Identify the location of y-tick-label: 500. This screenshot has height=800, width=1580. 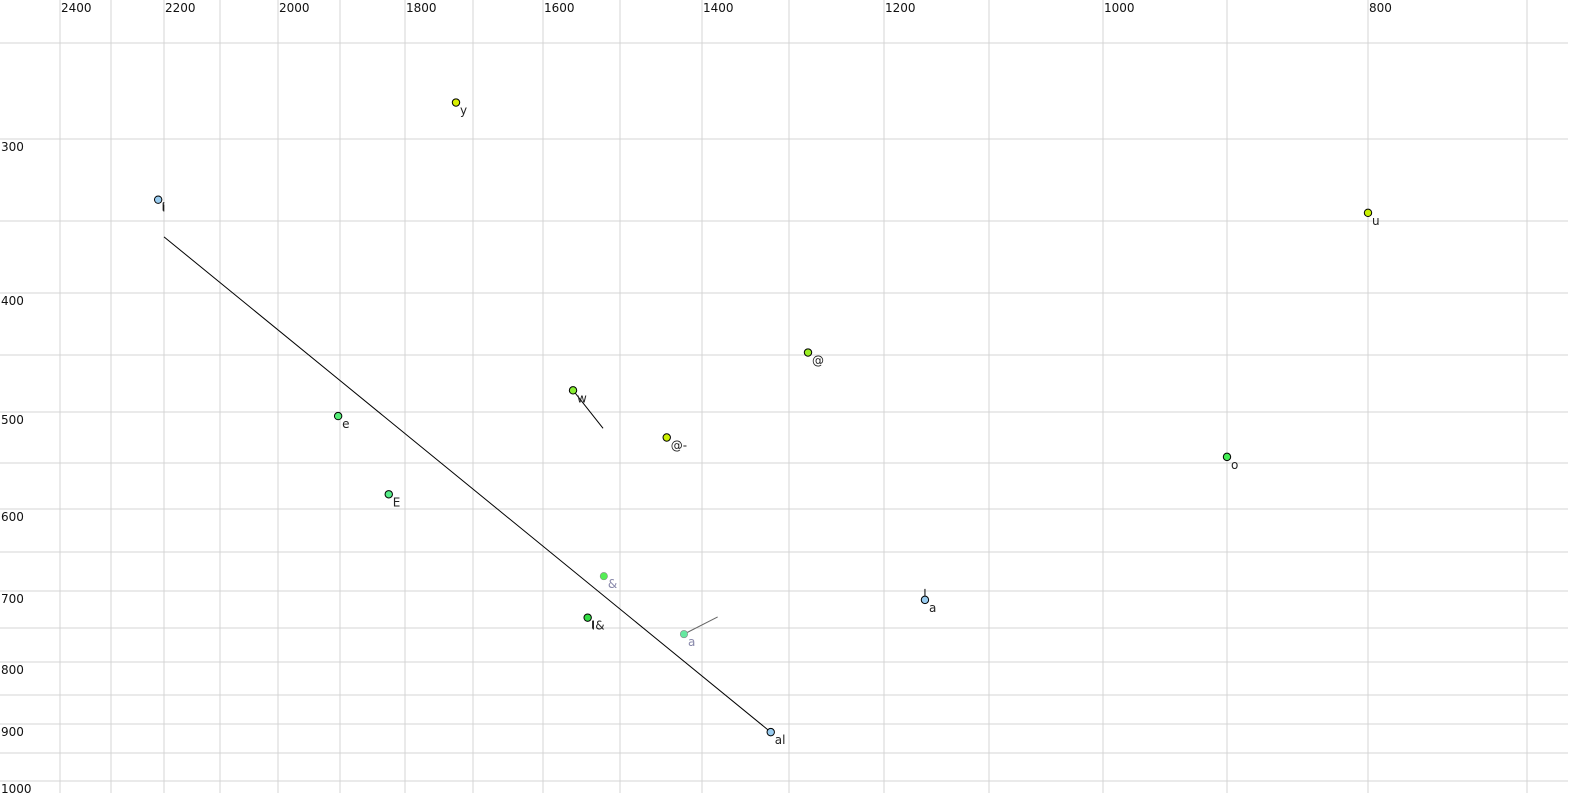
(12, 420).